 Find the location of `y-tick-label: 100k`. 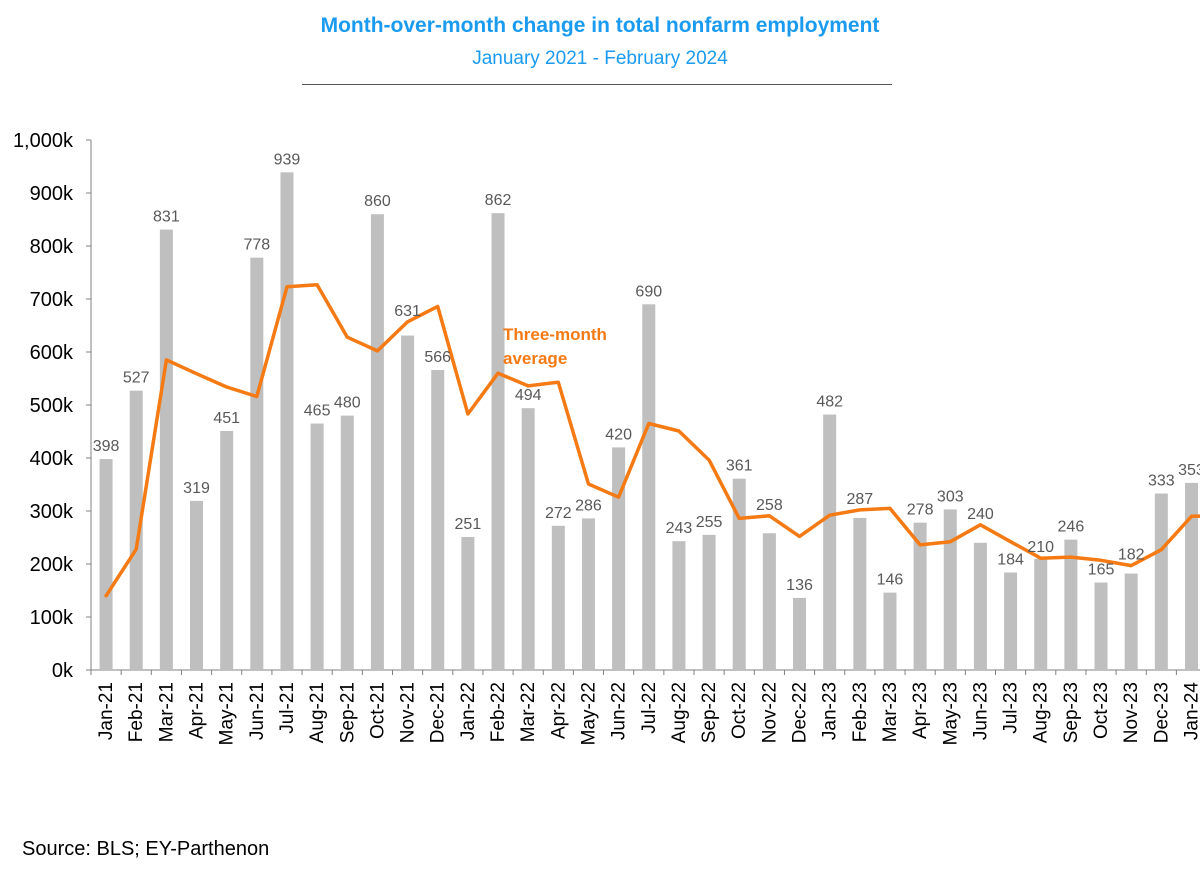

y-tick-label: 100k is located at coordinates (52, 618).